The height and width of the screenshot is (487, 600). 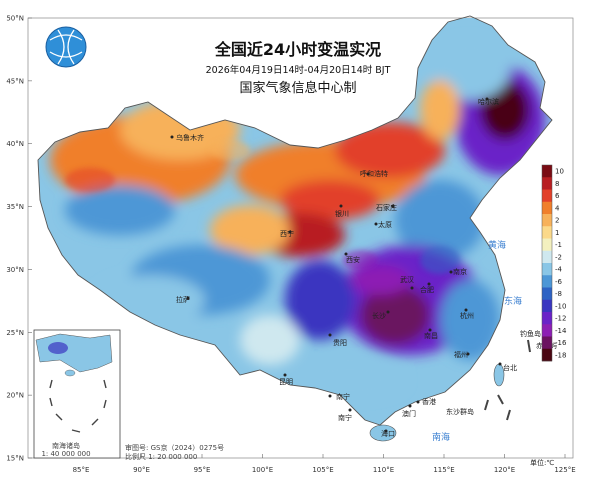 I want to click on longitude-label: 110°E, so click(x=383, y=470).